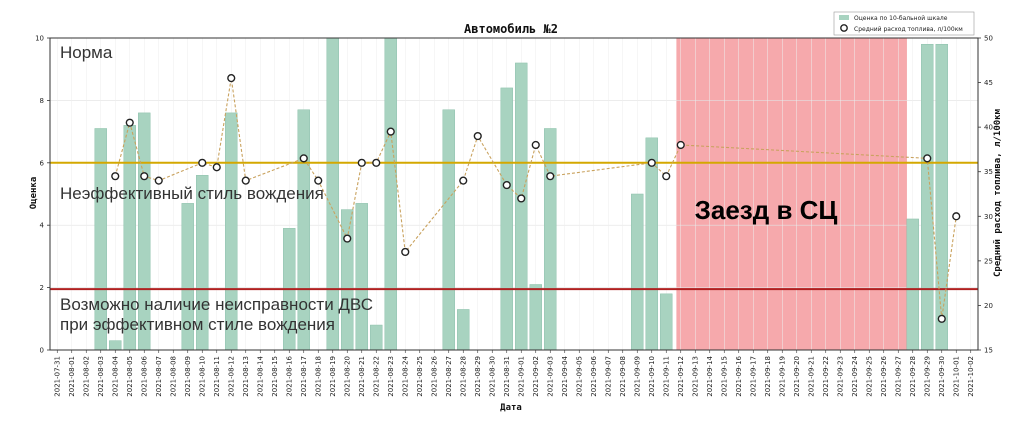 This screenshot has height=425, width=1029. I want to click on x-tick-label: 2021-08-16, so click(289, 375).